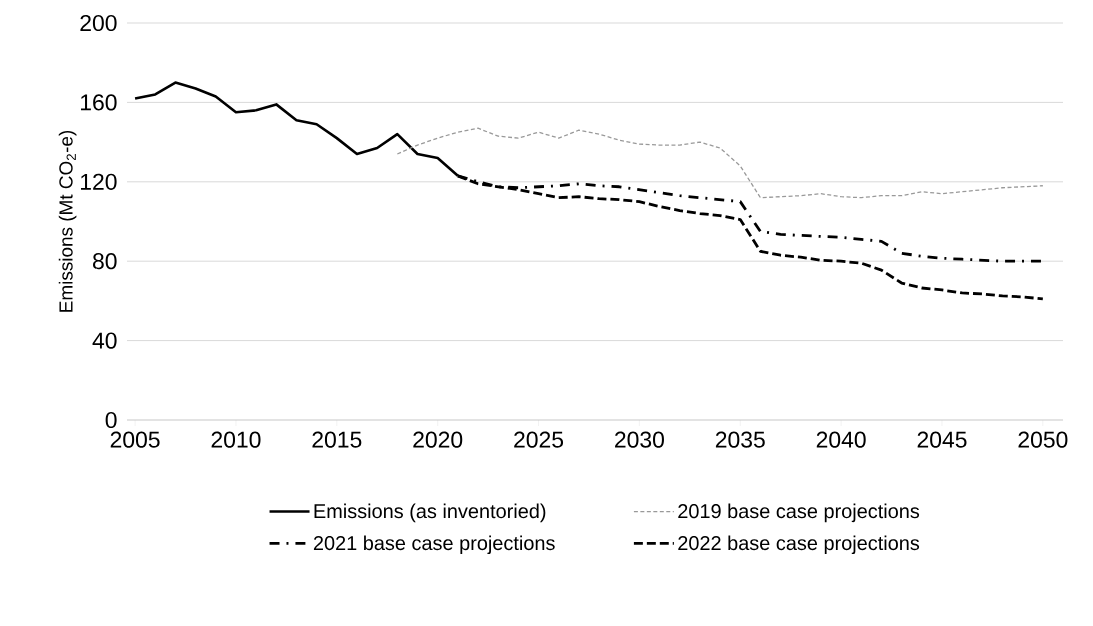 The image size is (1093, 626). What do you see at coordinates (434, 545) in the screenshot?
I see `legend-label: 2021 base case projections` at bounding box center [434, 545].